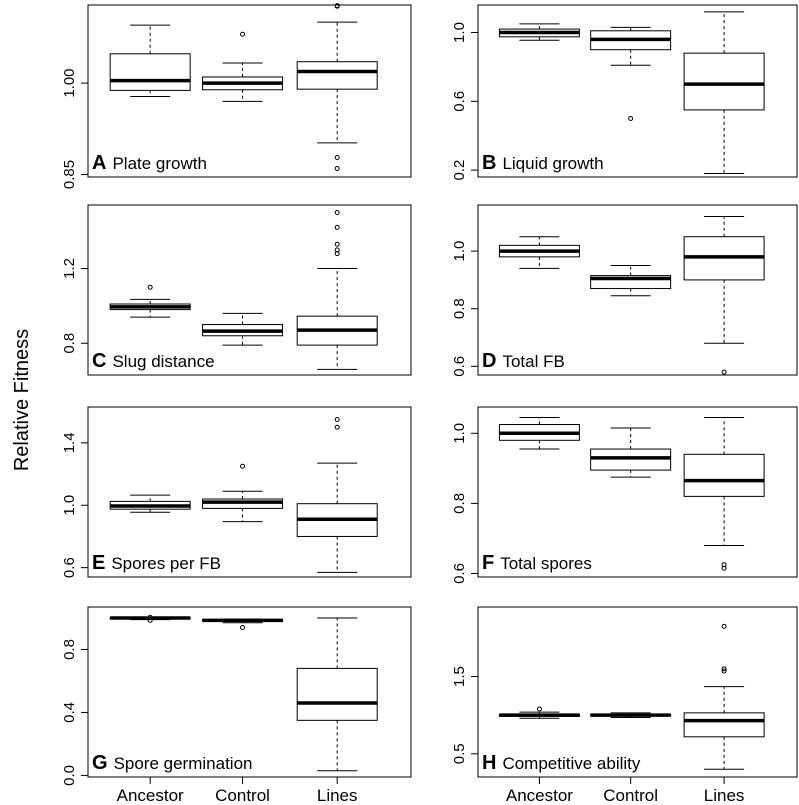 The width and height of the screenshot is (799, 805). What do you see at coordinates (459, 170) in the screenshot?
I see `y-tick-label: 0.2` at bounding box center [459, 170].